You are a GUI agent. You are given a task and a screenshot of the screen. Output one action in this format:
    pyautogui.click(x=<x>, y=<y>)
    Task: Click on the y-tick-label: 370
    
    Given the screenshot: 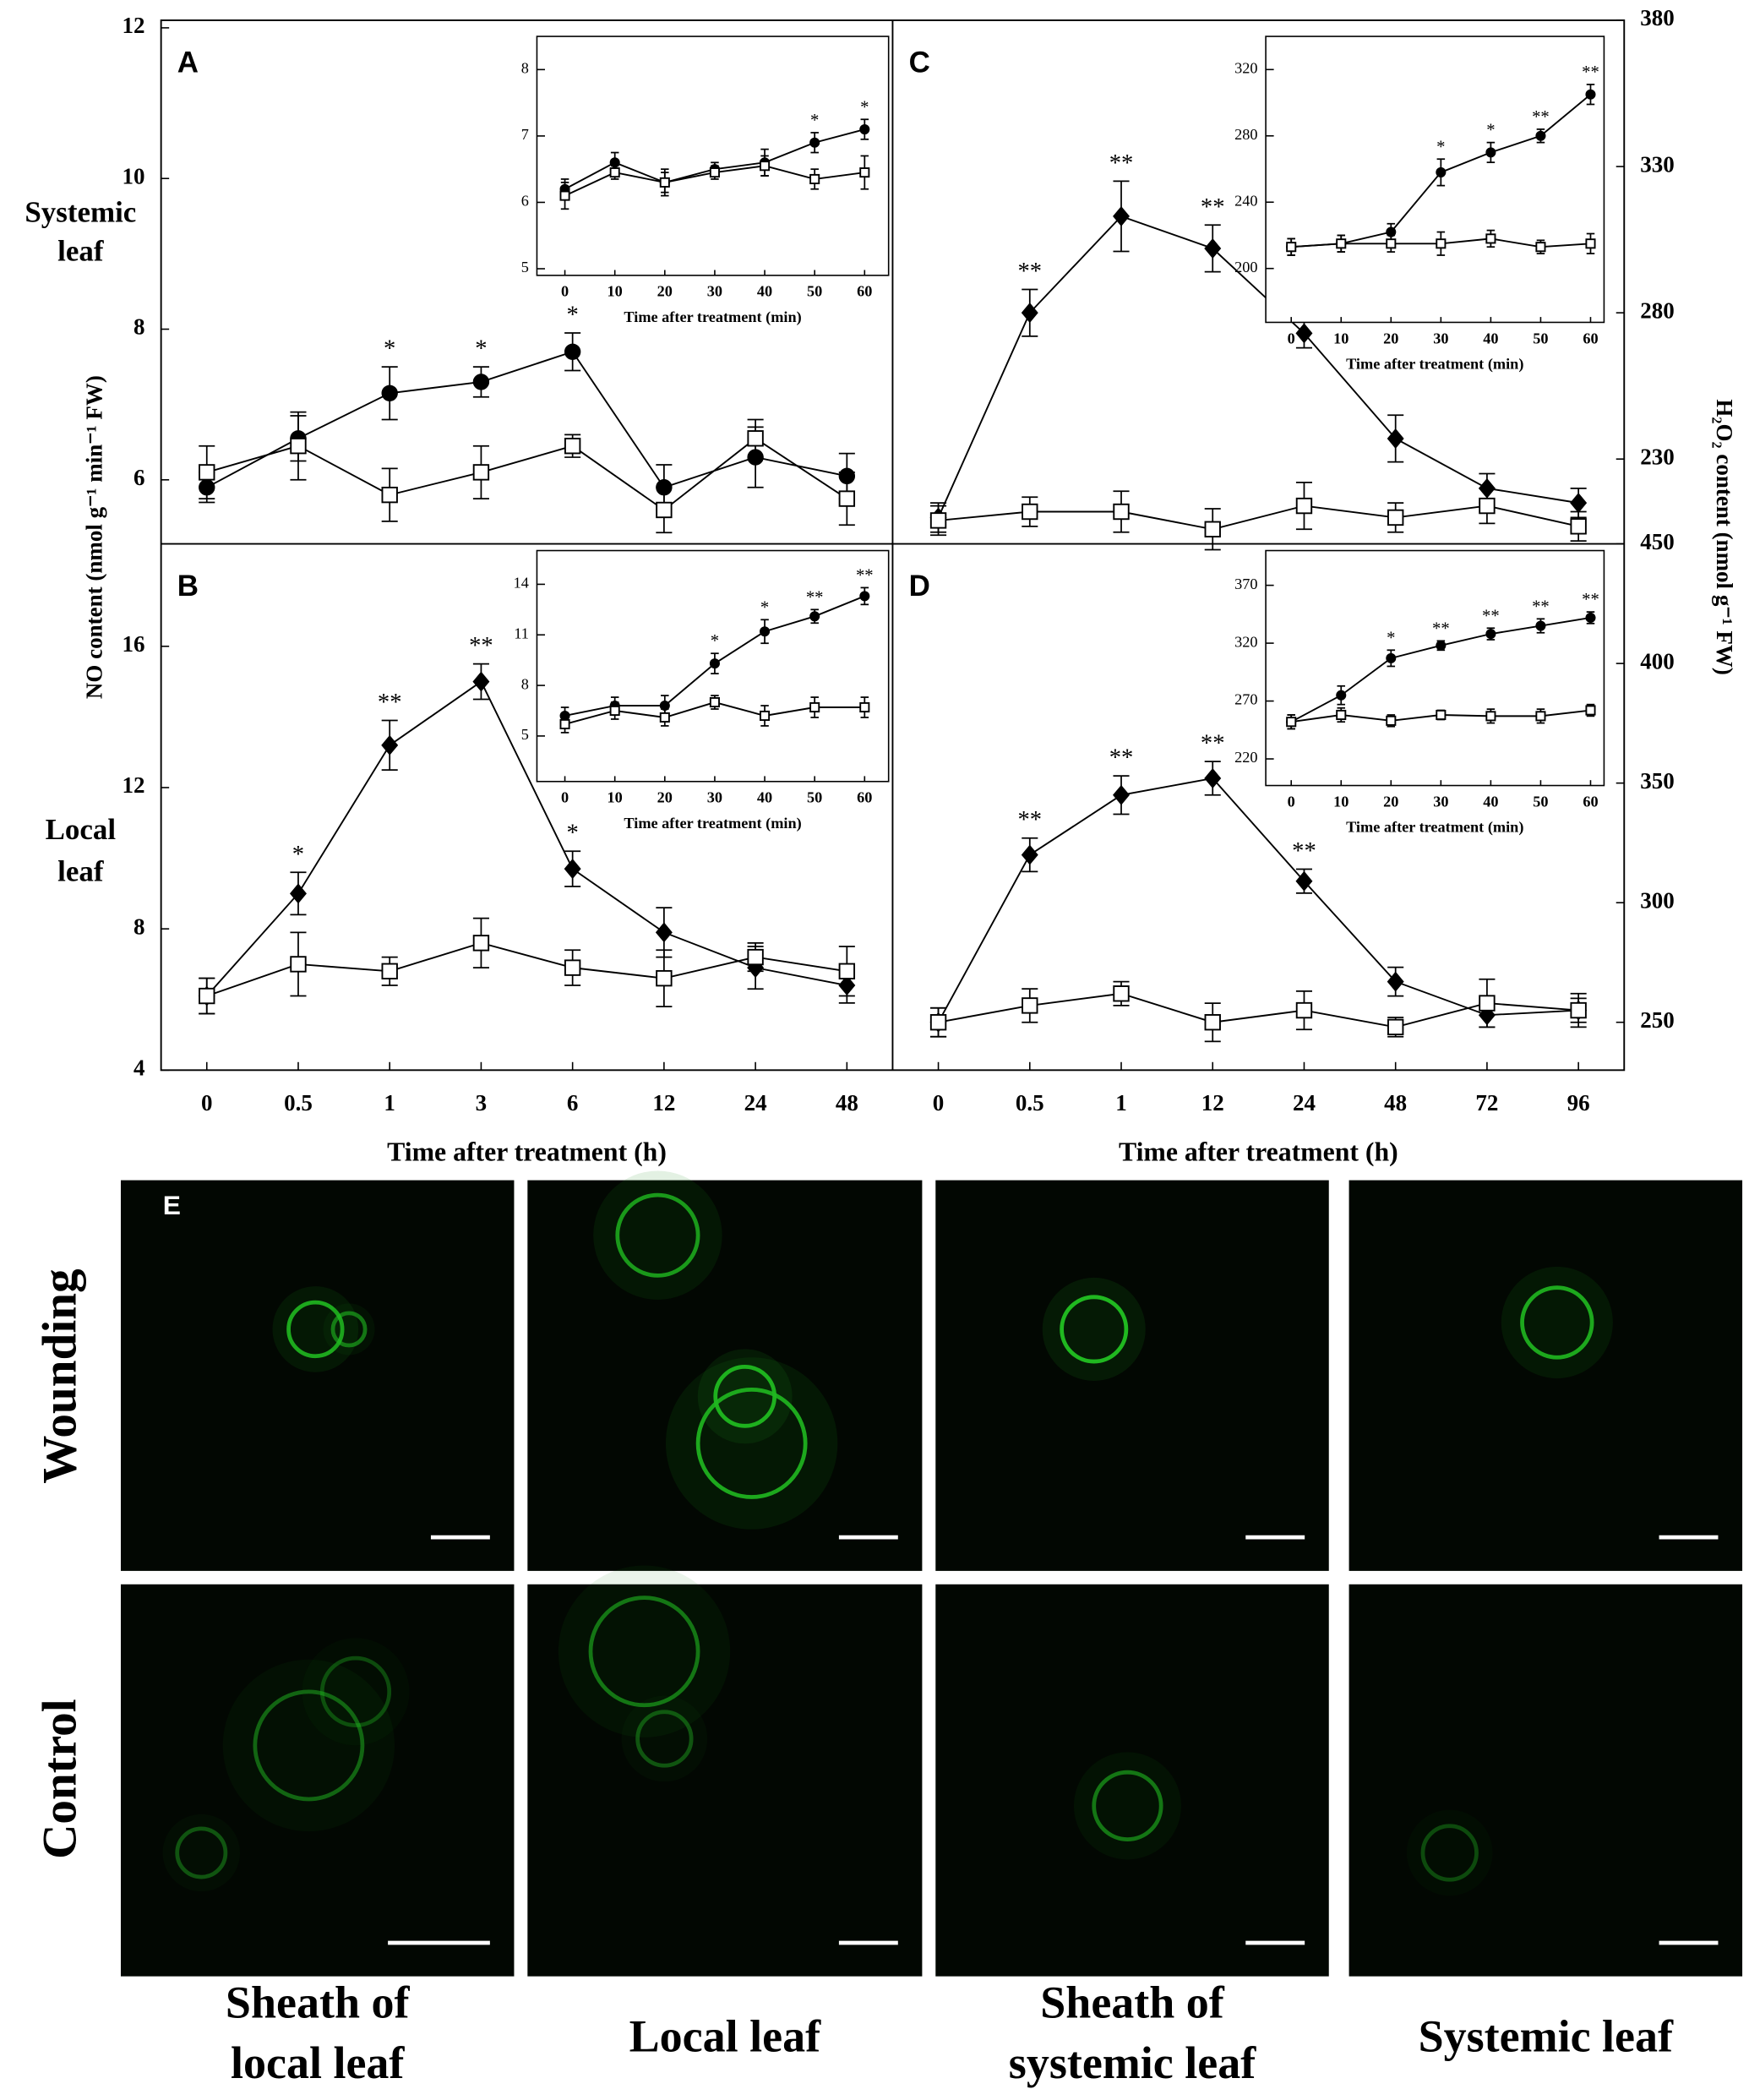 What is the action you would take?
    pyautogui.click(x=1245, y=583)
    